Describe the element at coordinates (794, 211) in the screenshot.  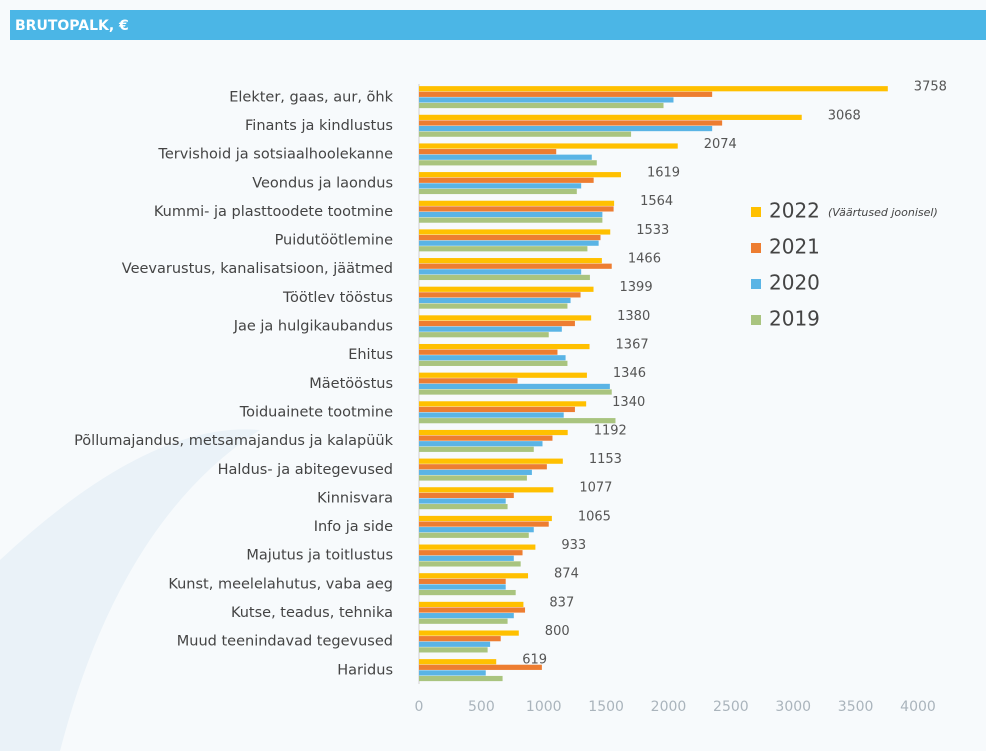
I see `legend-label: 2022` at that location.